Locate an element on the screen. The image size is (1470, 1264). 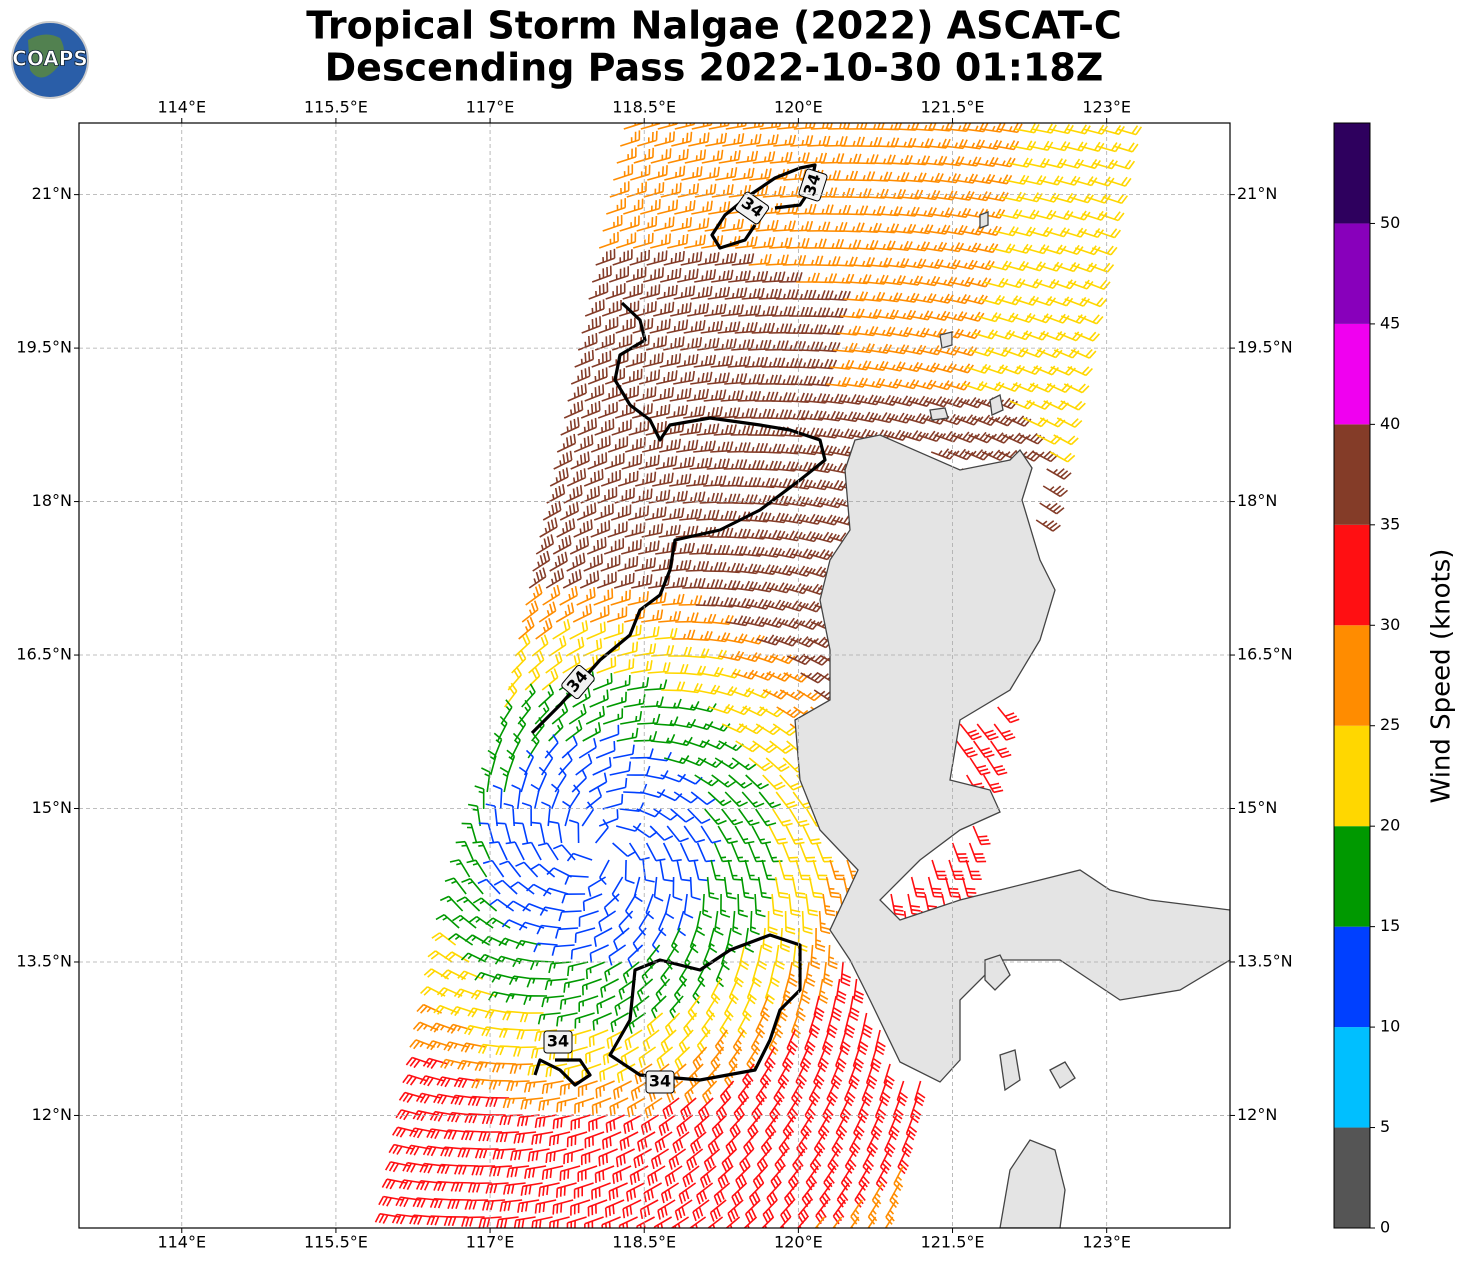
colorbar: 0 5 10 15 20 25 30 35 40 45 50 is located at coordinates (1366, 679).